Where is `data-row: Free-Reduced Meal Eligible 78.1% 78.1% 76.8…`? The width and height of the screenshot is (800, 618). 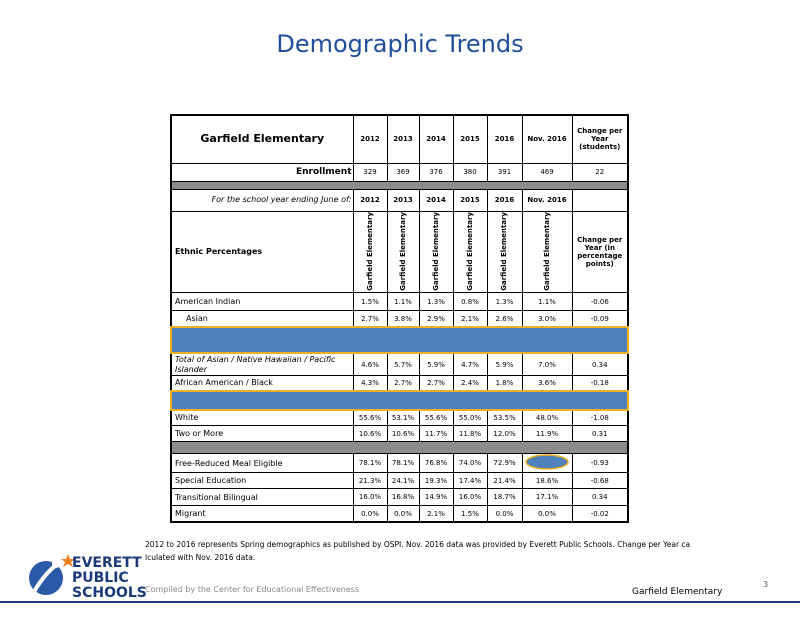 data-row: Free-Reduced Meal Eligible 78.1% 78.1% 76.8… is located at coordinates (399, 463).